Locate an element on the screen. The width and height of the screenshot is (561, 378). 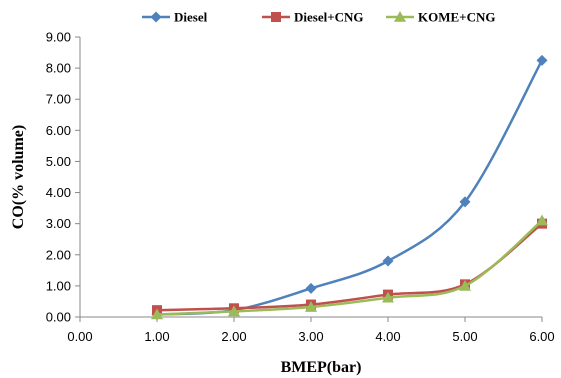
x-axis-title: BMEP(bar) is located at coordinates (321, 367).